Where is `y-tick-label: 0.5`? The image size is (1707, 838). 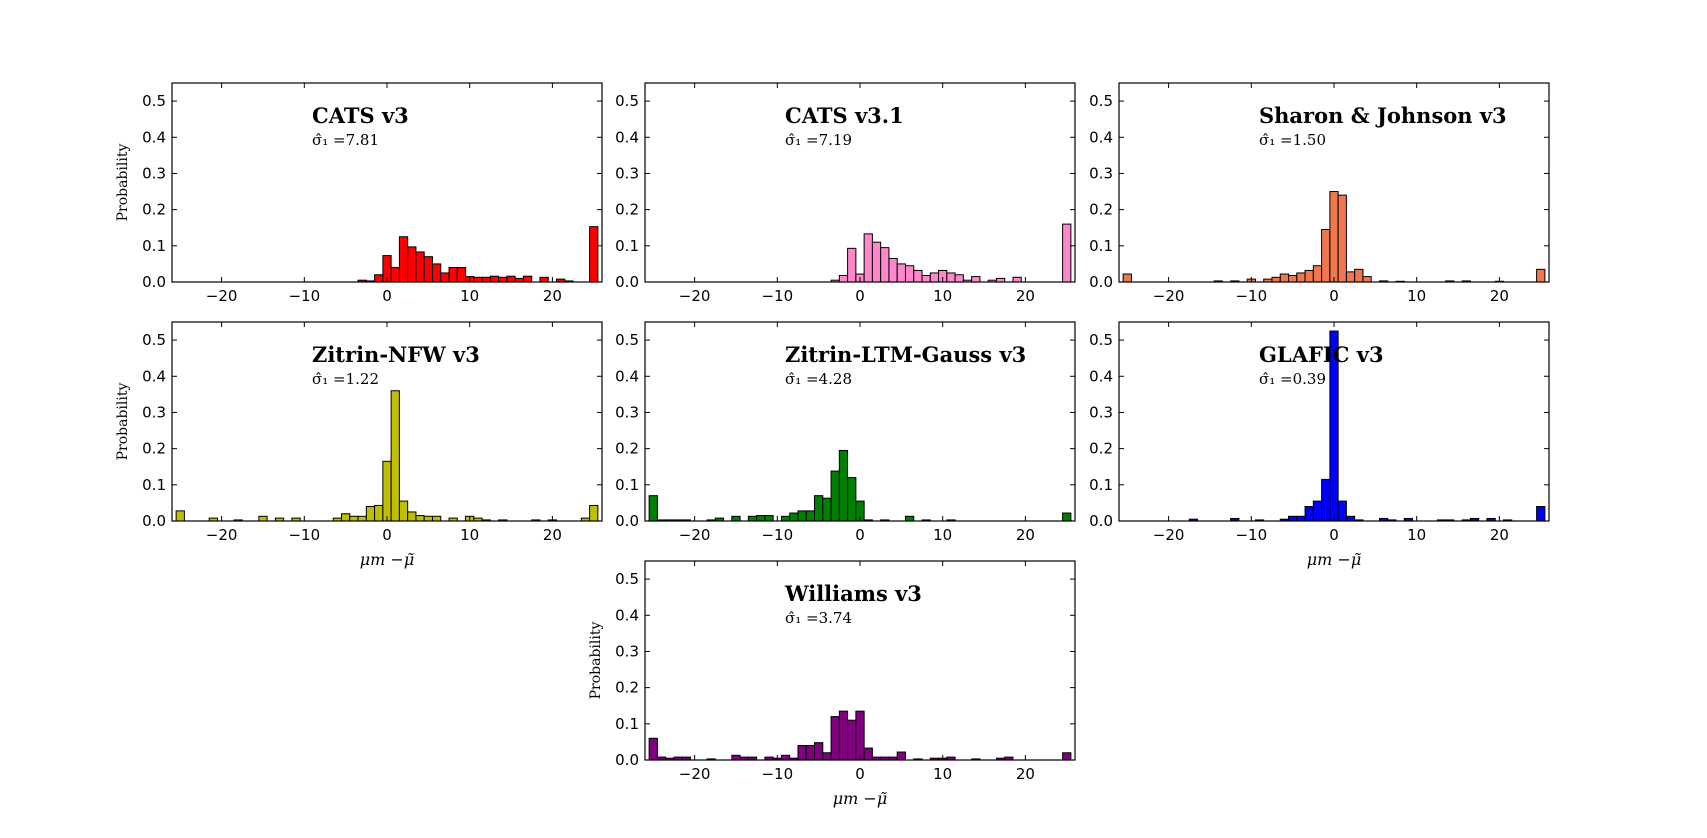 y-tick-label: 0.5 is located at coordinates (627, 340).